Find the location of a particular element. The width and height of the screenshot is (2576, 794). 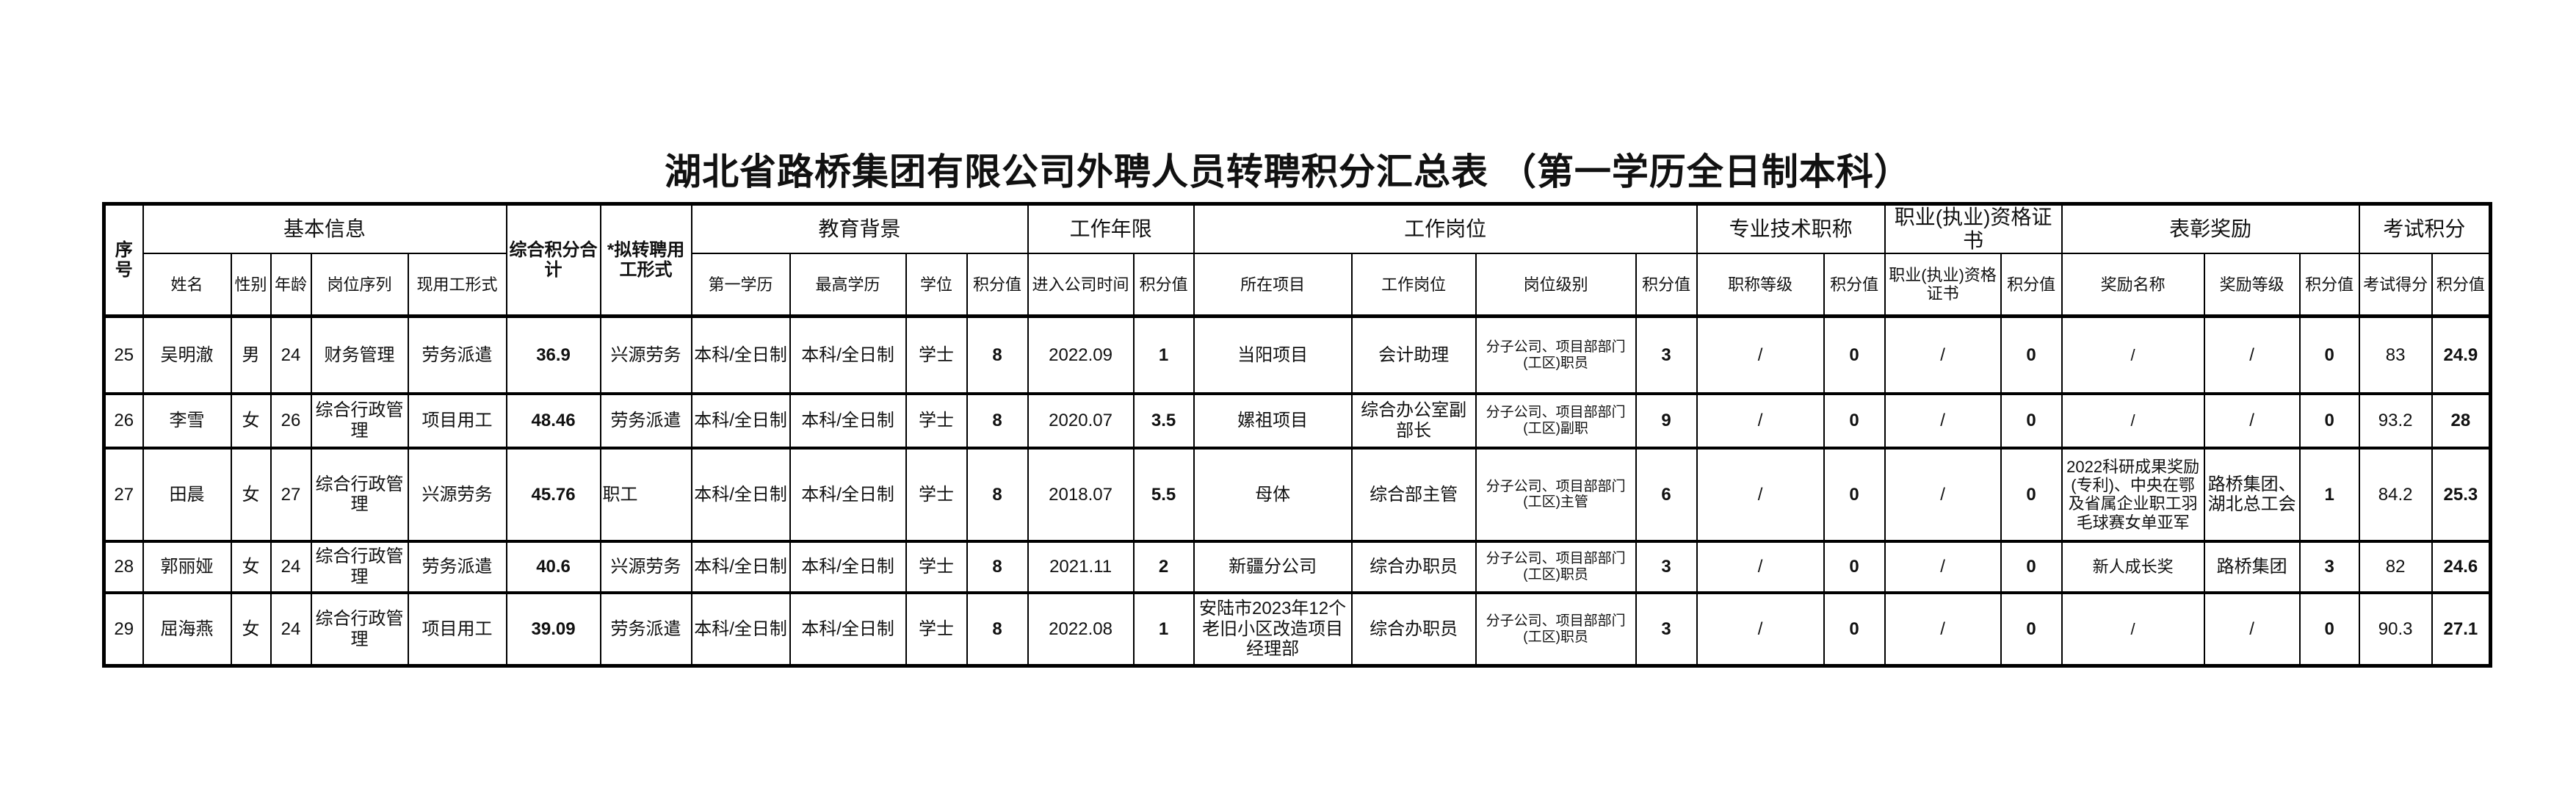

table-cell: 安陆市2023年12个老旧小区改造项目经理部 is located at coordinates (1273, 629).